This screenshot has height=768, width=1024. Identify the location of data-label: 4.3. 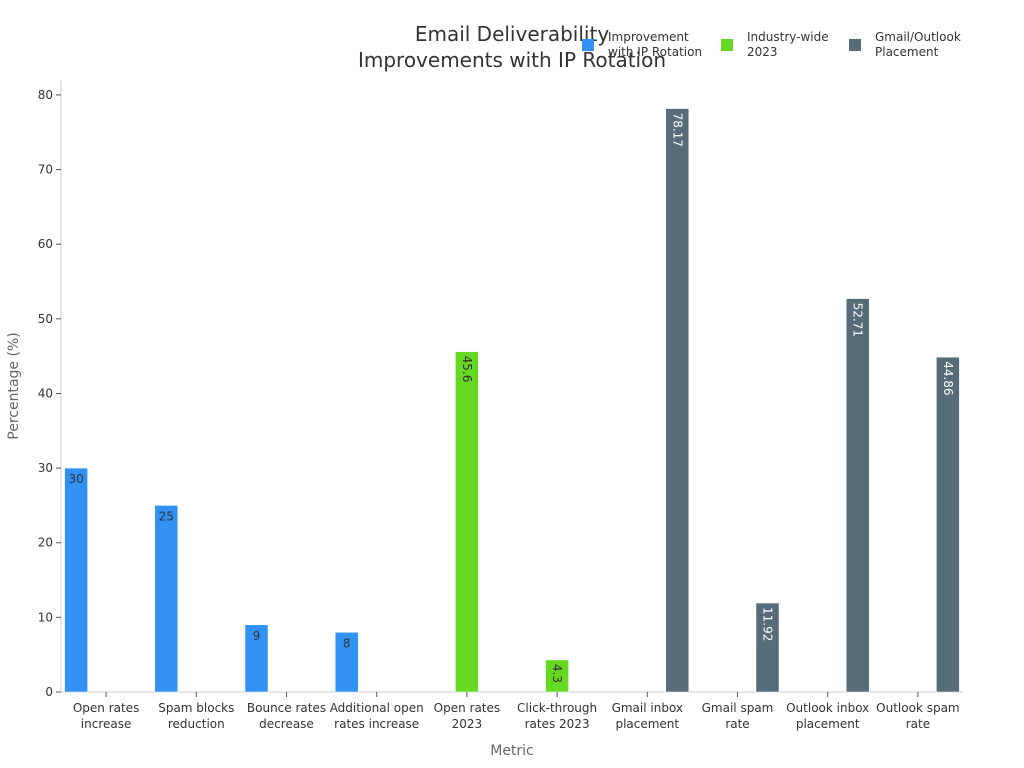
(557, 673).